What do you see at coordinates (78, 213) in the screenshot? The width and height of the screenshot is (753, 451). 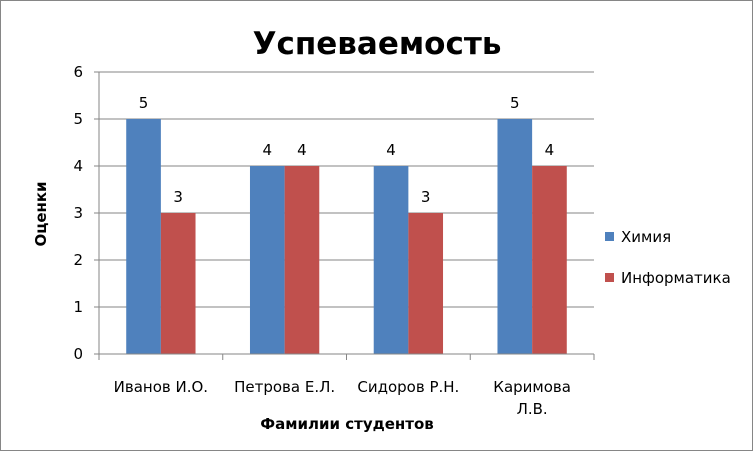 I see `y-tick-label: 3` at bounding box center [78, 213].